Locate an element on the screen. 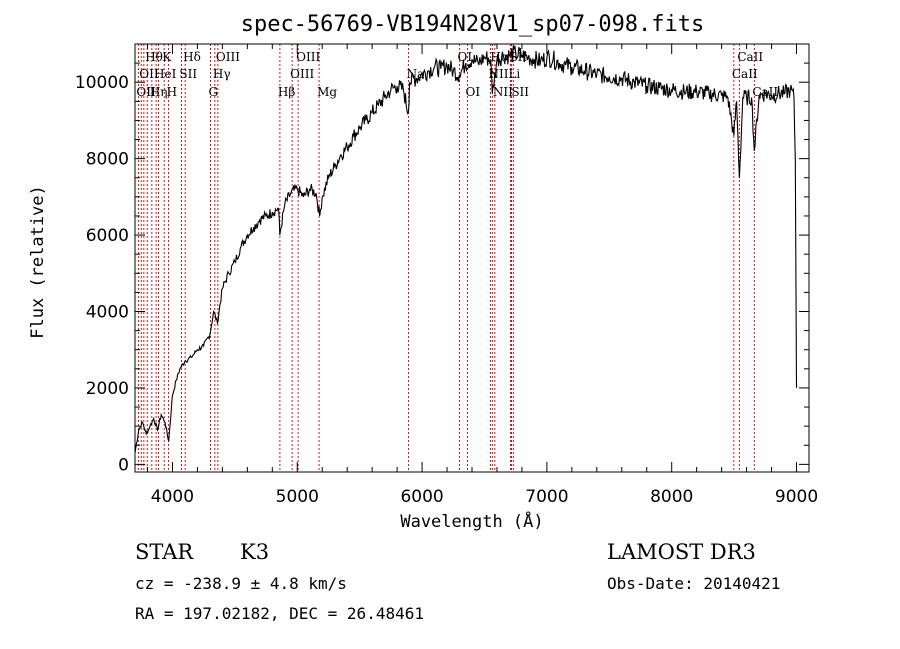 The height and width of the screenshot is (649, 900). y-tick-label: 8000 is located at coordinates (107, 160).